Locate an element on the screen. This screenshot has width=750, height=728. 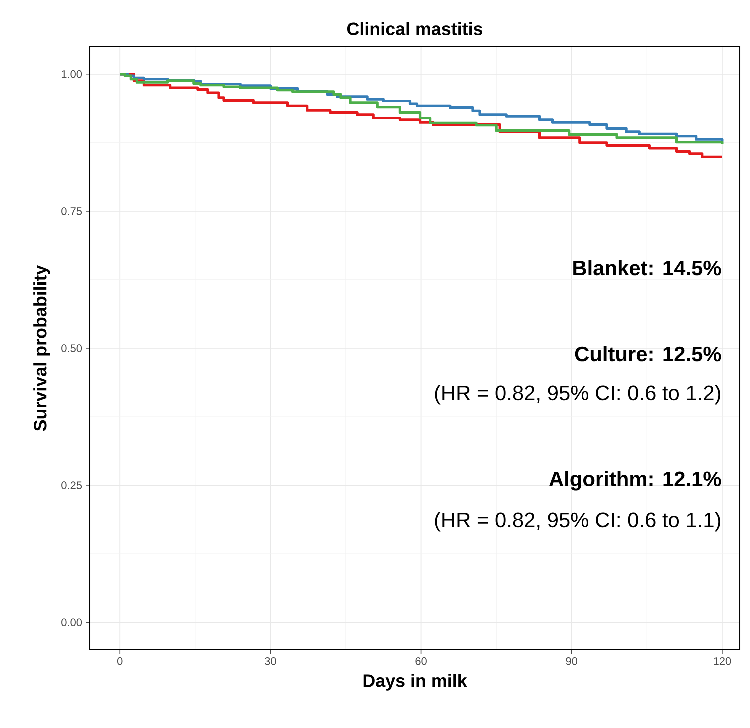
y-tick-label: 0.00 is located at coordinates (72, 622).